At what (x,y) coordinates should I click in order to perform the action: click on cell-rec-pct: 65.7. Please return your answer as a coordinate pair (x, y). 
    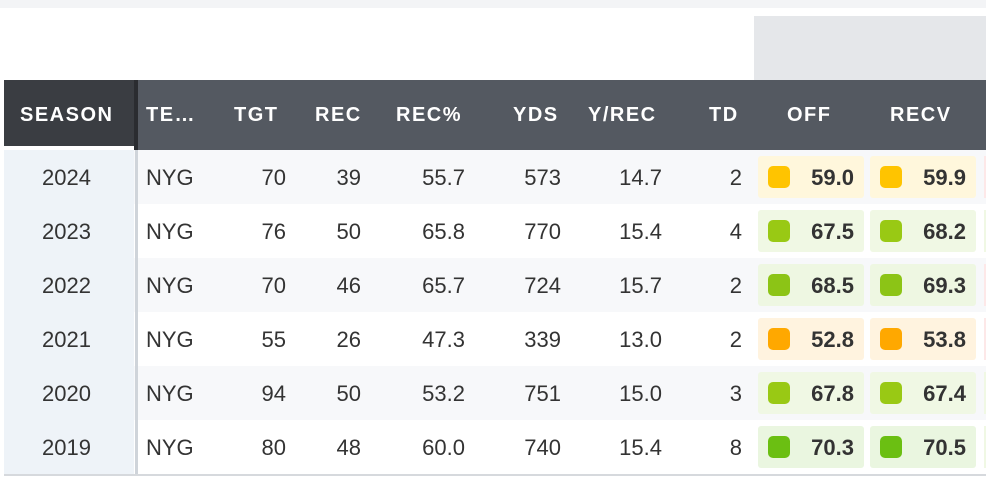
    Looking at the image, I should click on (443, 285).